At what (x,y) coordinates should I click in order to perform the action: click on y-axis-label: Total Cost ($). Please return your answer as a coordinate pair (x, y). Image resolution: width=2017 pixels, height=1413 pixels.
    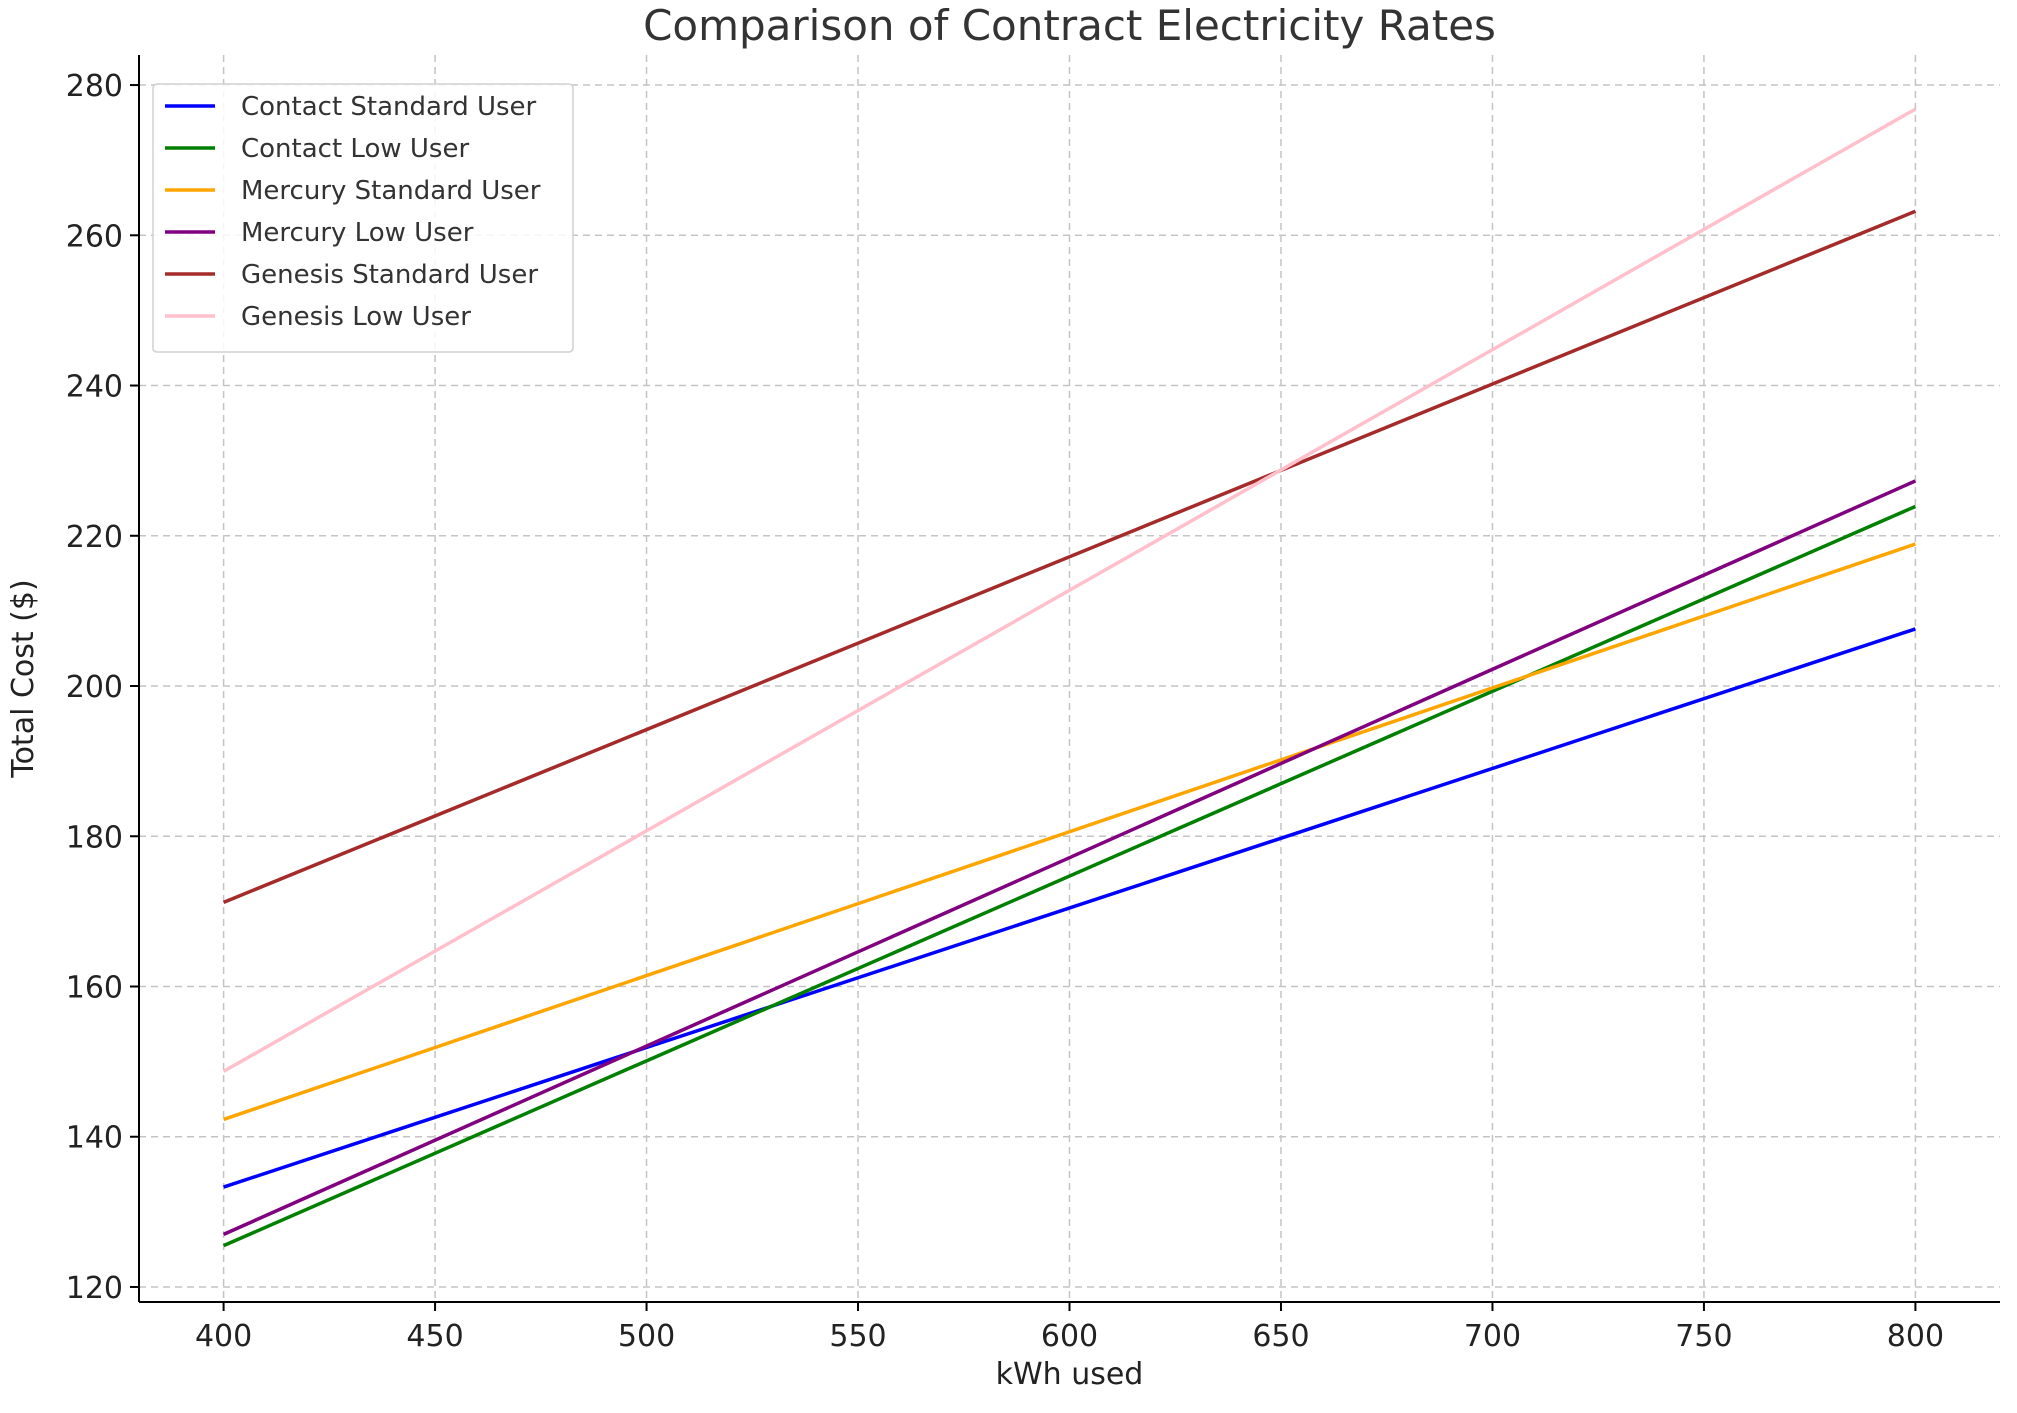
    Looking at the image, I should click on (23, 678).